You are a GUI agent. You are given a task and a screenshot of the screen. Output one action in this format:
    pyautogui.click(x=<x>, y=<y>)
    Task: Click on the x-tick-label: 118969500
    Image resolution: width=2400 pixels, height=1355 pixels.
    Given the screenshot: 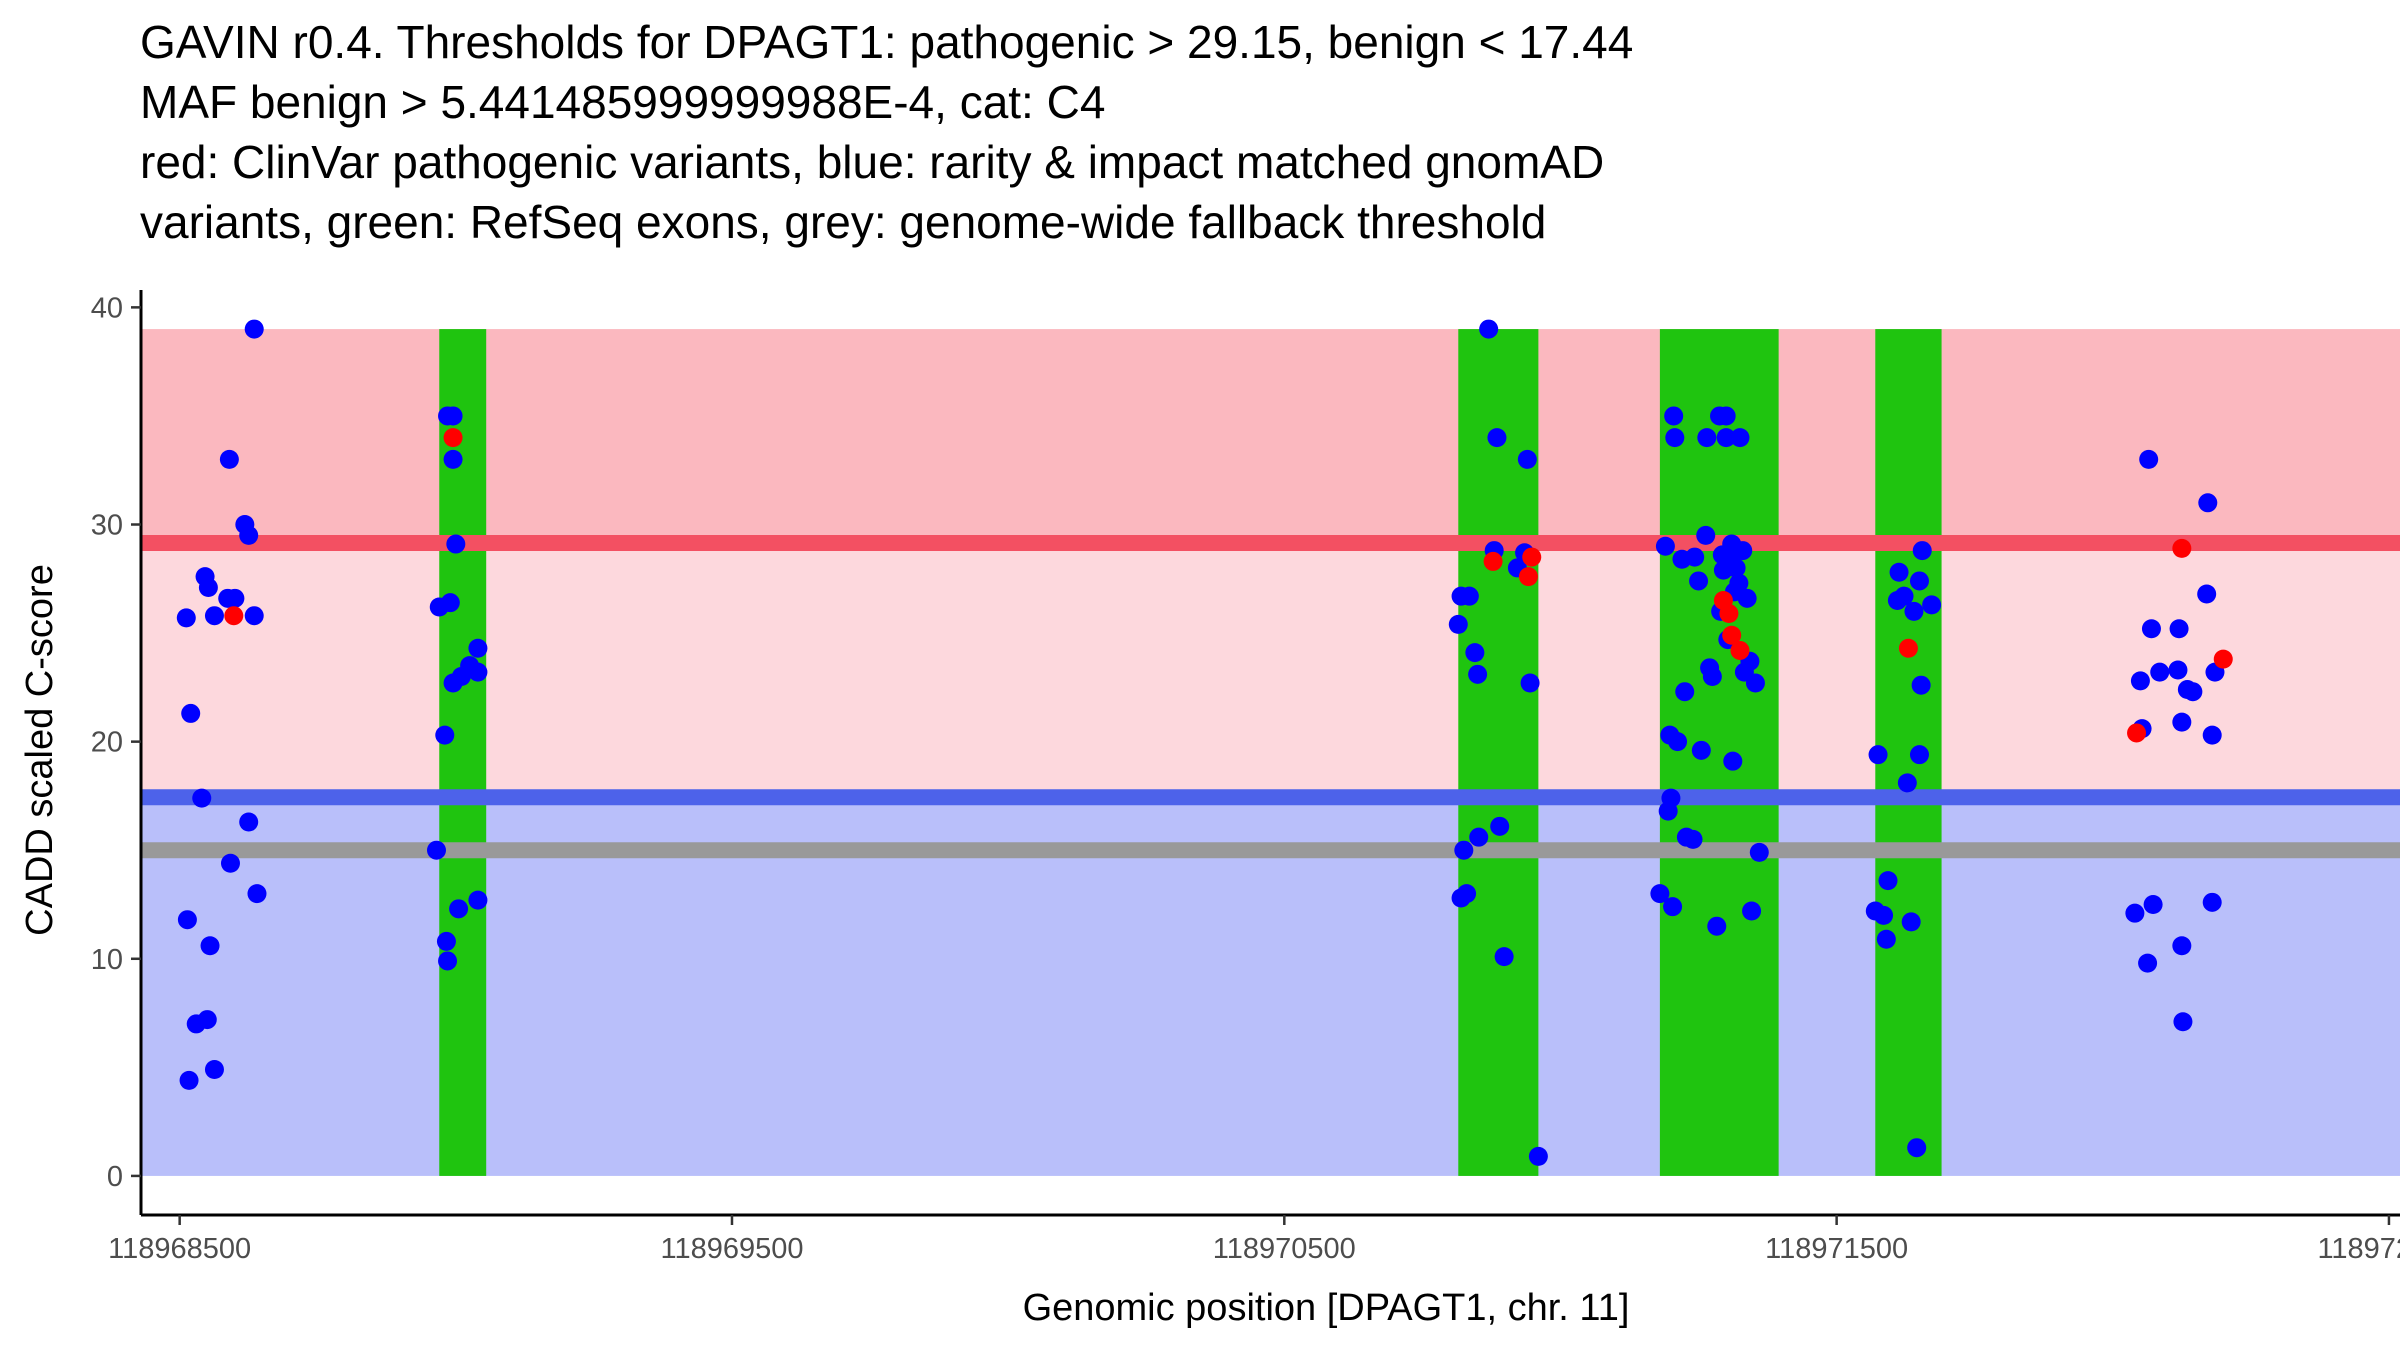 What is the action you would take?
    pyautogui.click(x=731, y=1249)
    